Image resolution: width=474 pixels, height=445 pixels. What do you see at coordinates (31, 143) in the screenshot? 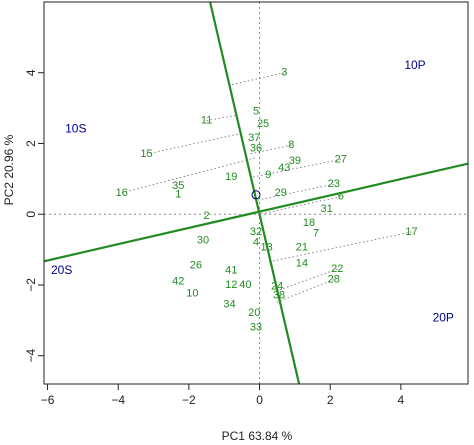
I see `y-tick-label: 2` at bounding box center [31, 143].